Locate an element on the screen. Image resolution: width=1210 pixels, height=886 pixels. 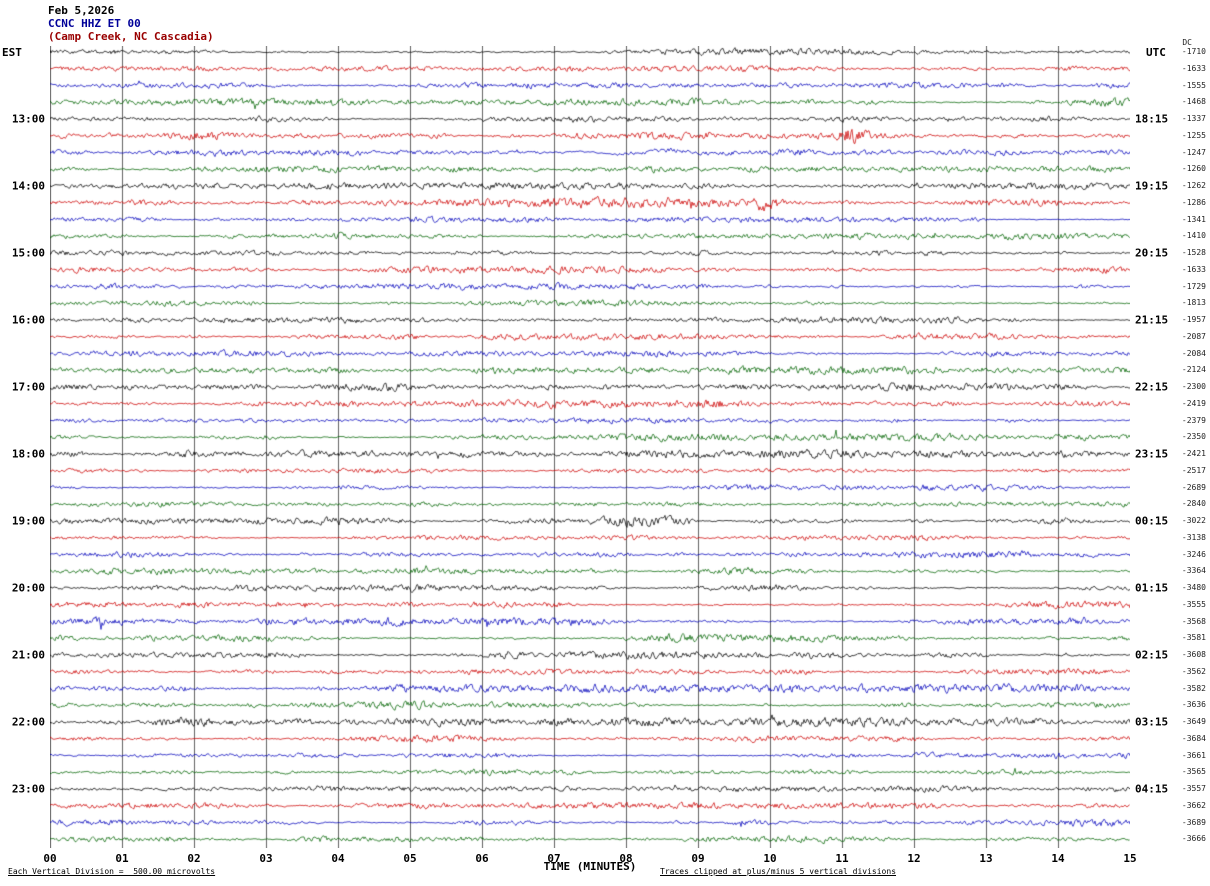
est-time-label: 18:00 is located at coordinates (28, 454).